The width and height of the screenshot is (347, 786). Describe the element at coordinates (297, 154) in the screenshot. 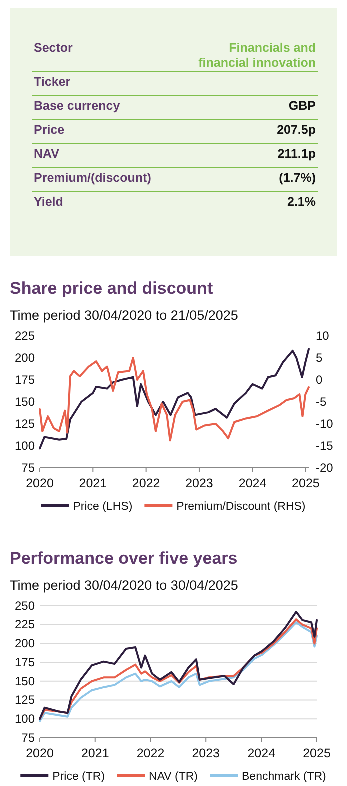

I see `text: 211.1p` at that location.